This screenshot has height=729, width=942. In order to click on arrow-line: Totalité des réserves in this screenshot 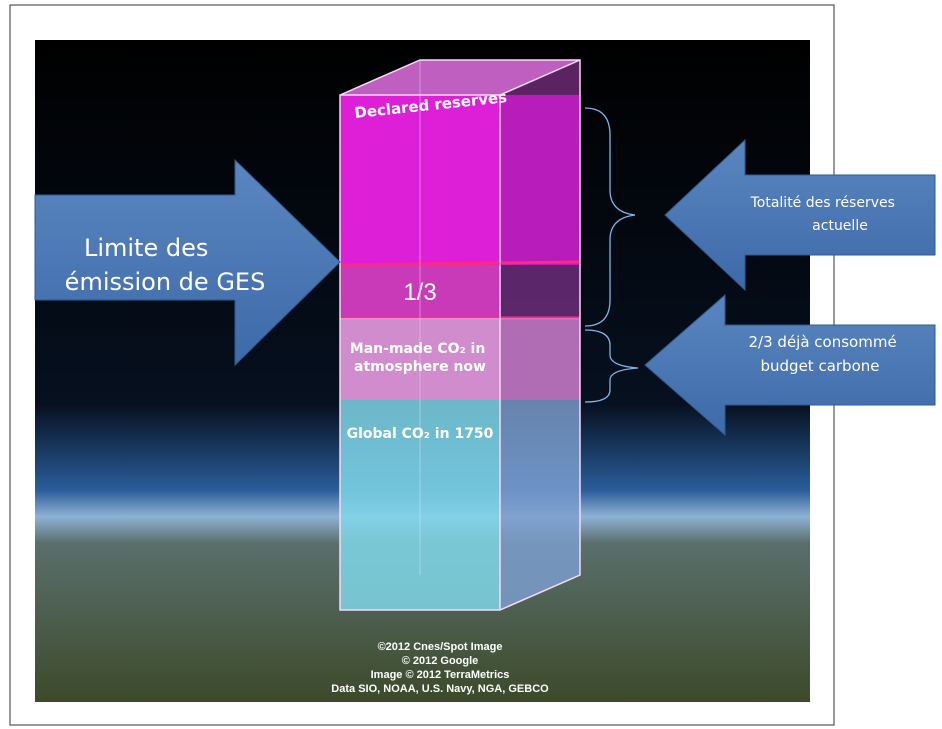, I will do `click(822, 203)`.